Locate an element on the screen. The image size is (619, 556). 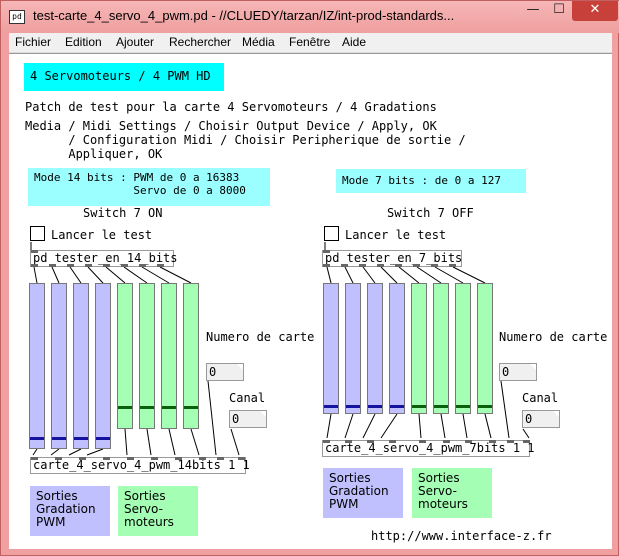
left-channel-label: Canal is located at coordinates (247, 398).